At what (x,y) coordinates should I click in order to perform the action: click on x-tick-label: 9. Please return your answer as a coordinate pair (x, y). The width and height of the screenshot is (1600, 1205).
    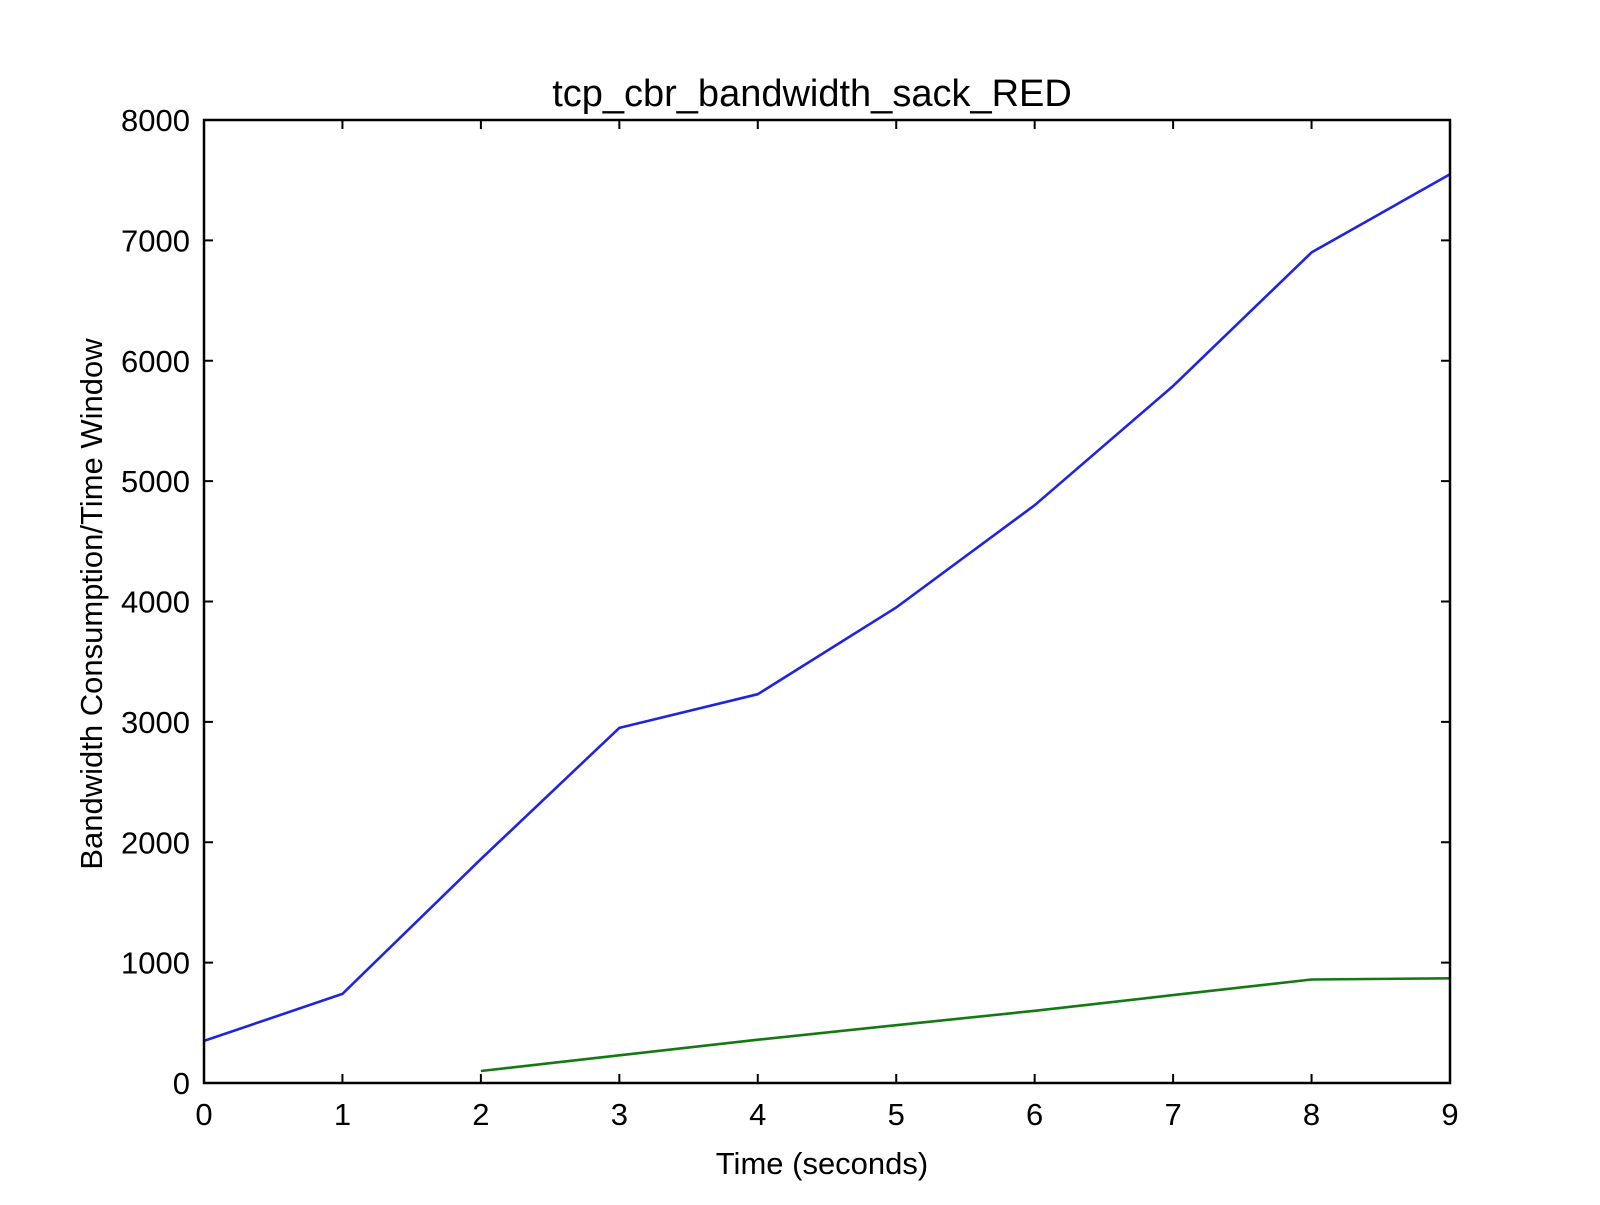
    Looking at the image, I should click on (1449, 1114).